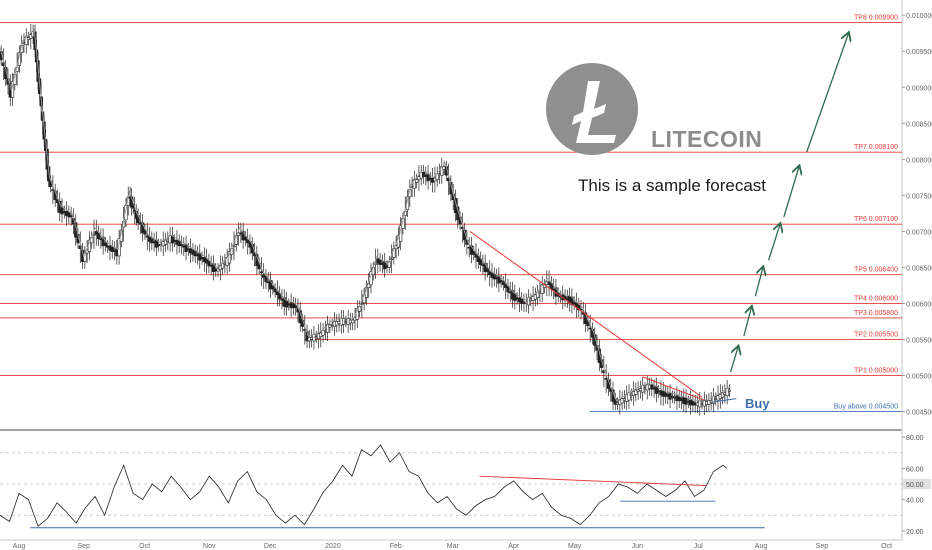 The image size is (932, 550). I want to click on litecoin-logo-icon, so click(592, 109).